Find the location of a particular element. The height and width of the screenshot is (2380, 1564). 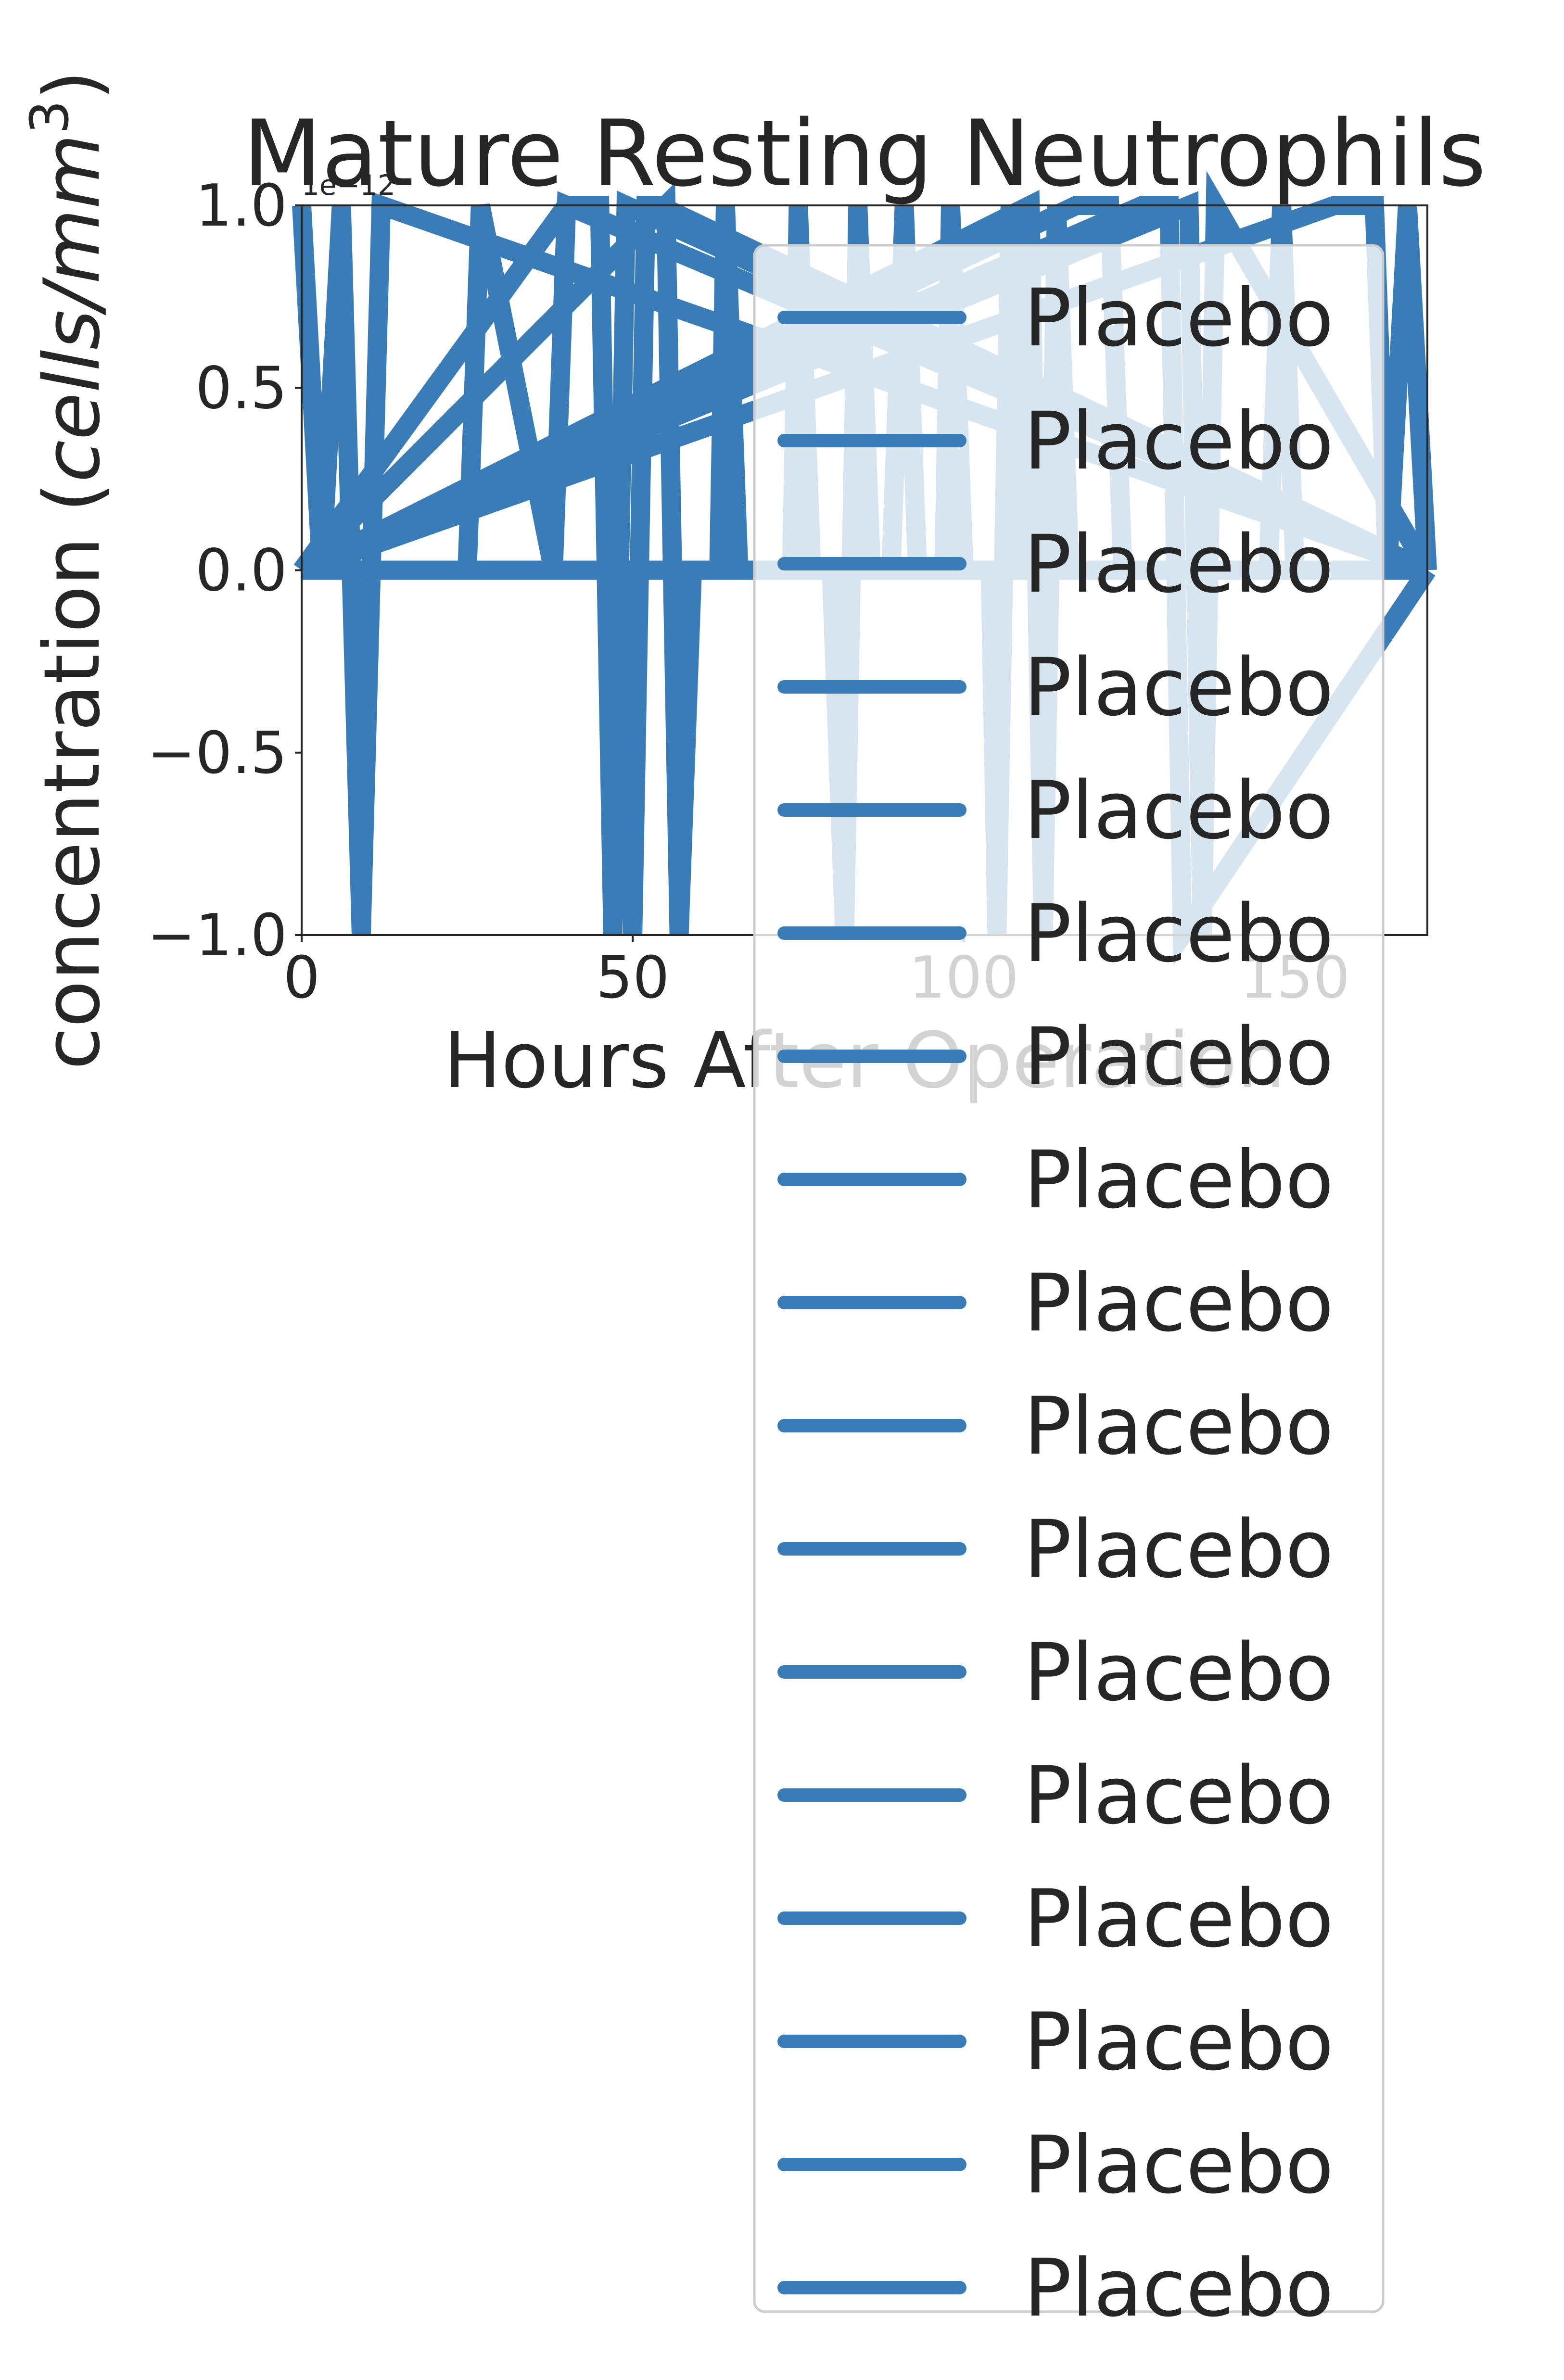

y-offset-text: 1e−12 is located at coordinates (349, 186).